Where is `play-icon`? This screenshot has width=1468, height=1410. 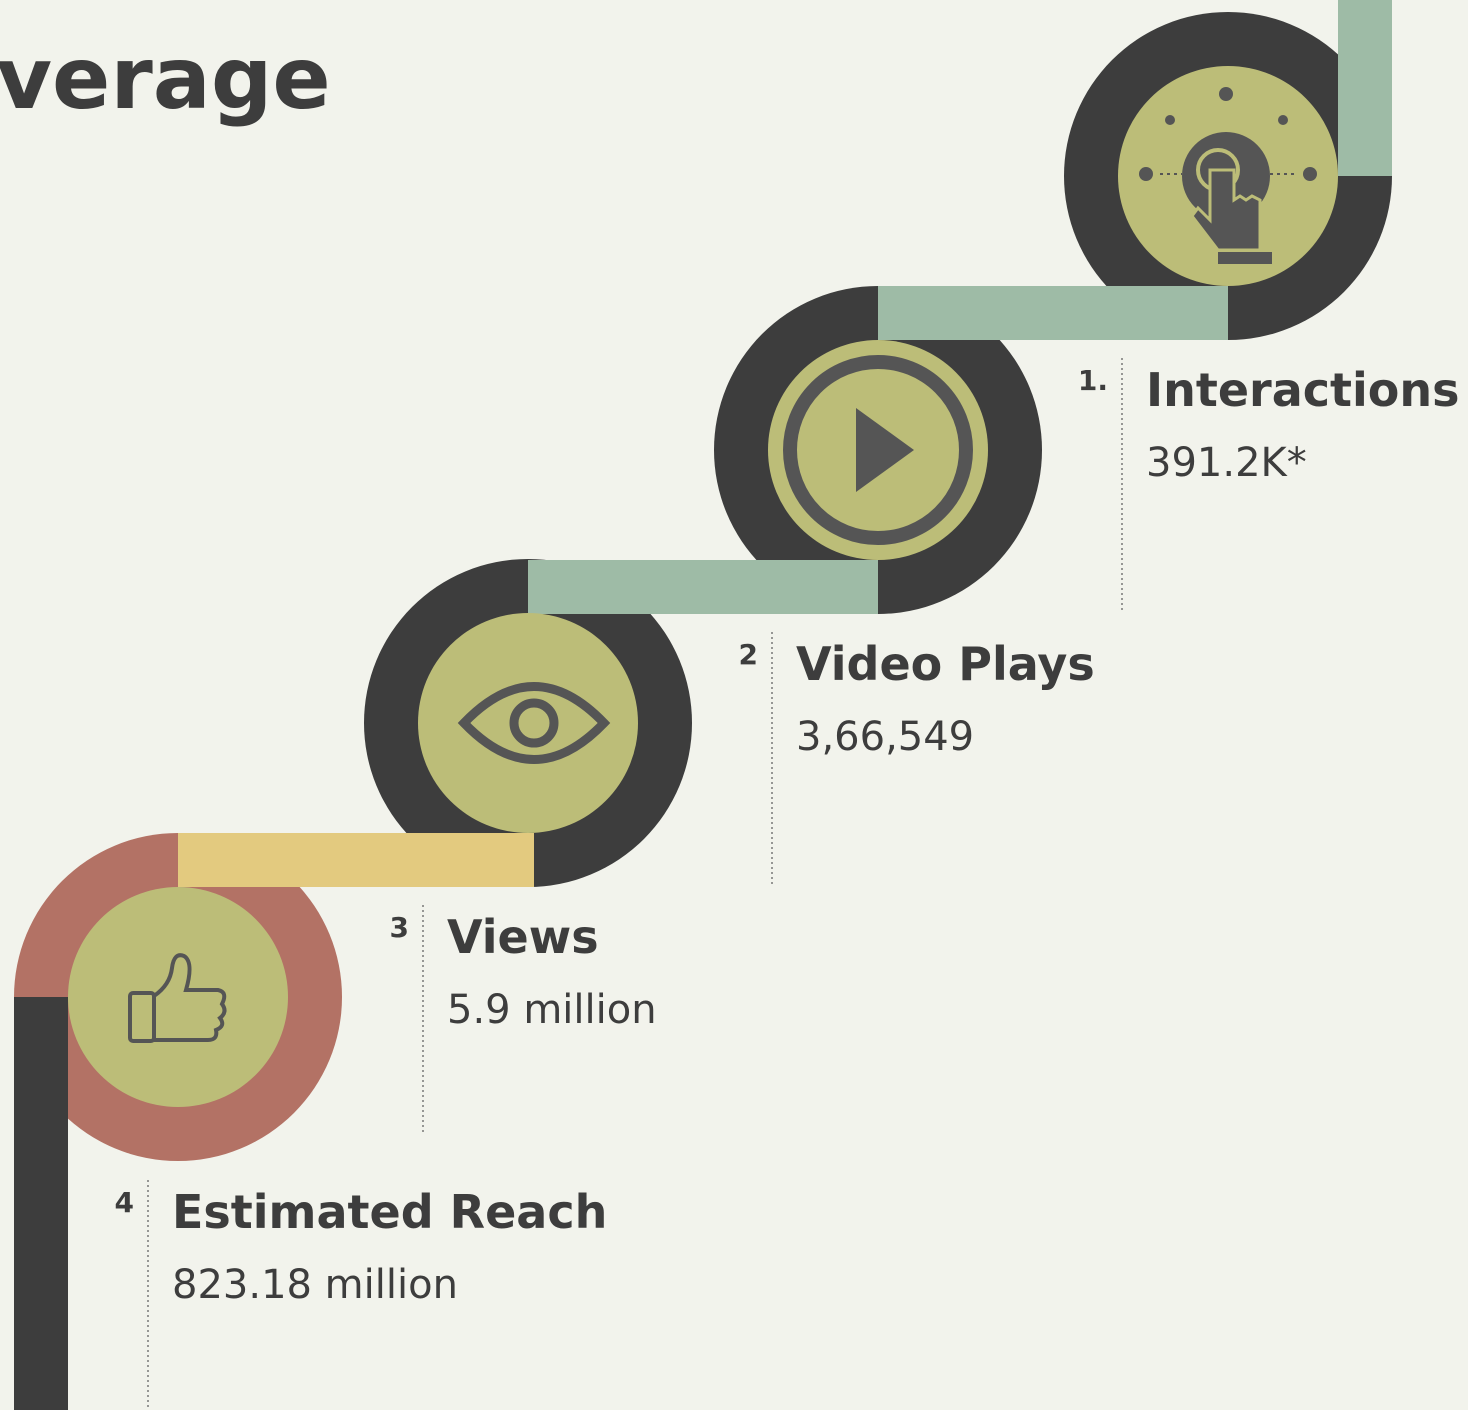 play-icon is located at coordinates (878, 450).